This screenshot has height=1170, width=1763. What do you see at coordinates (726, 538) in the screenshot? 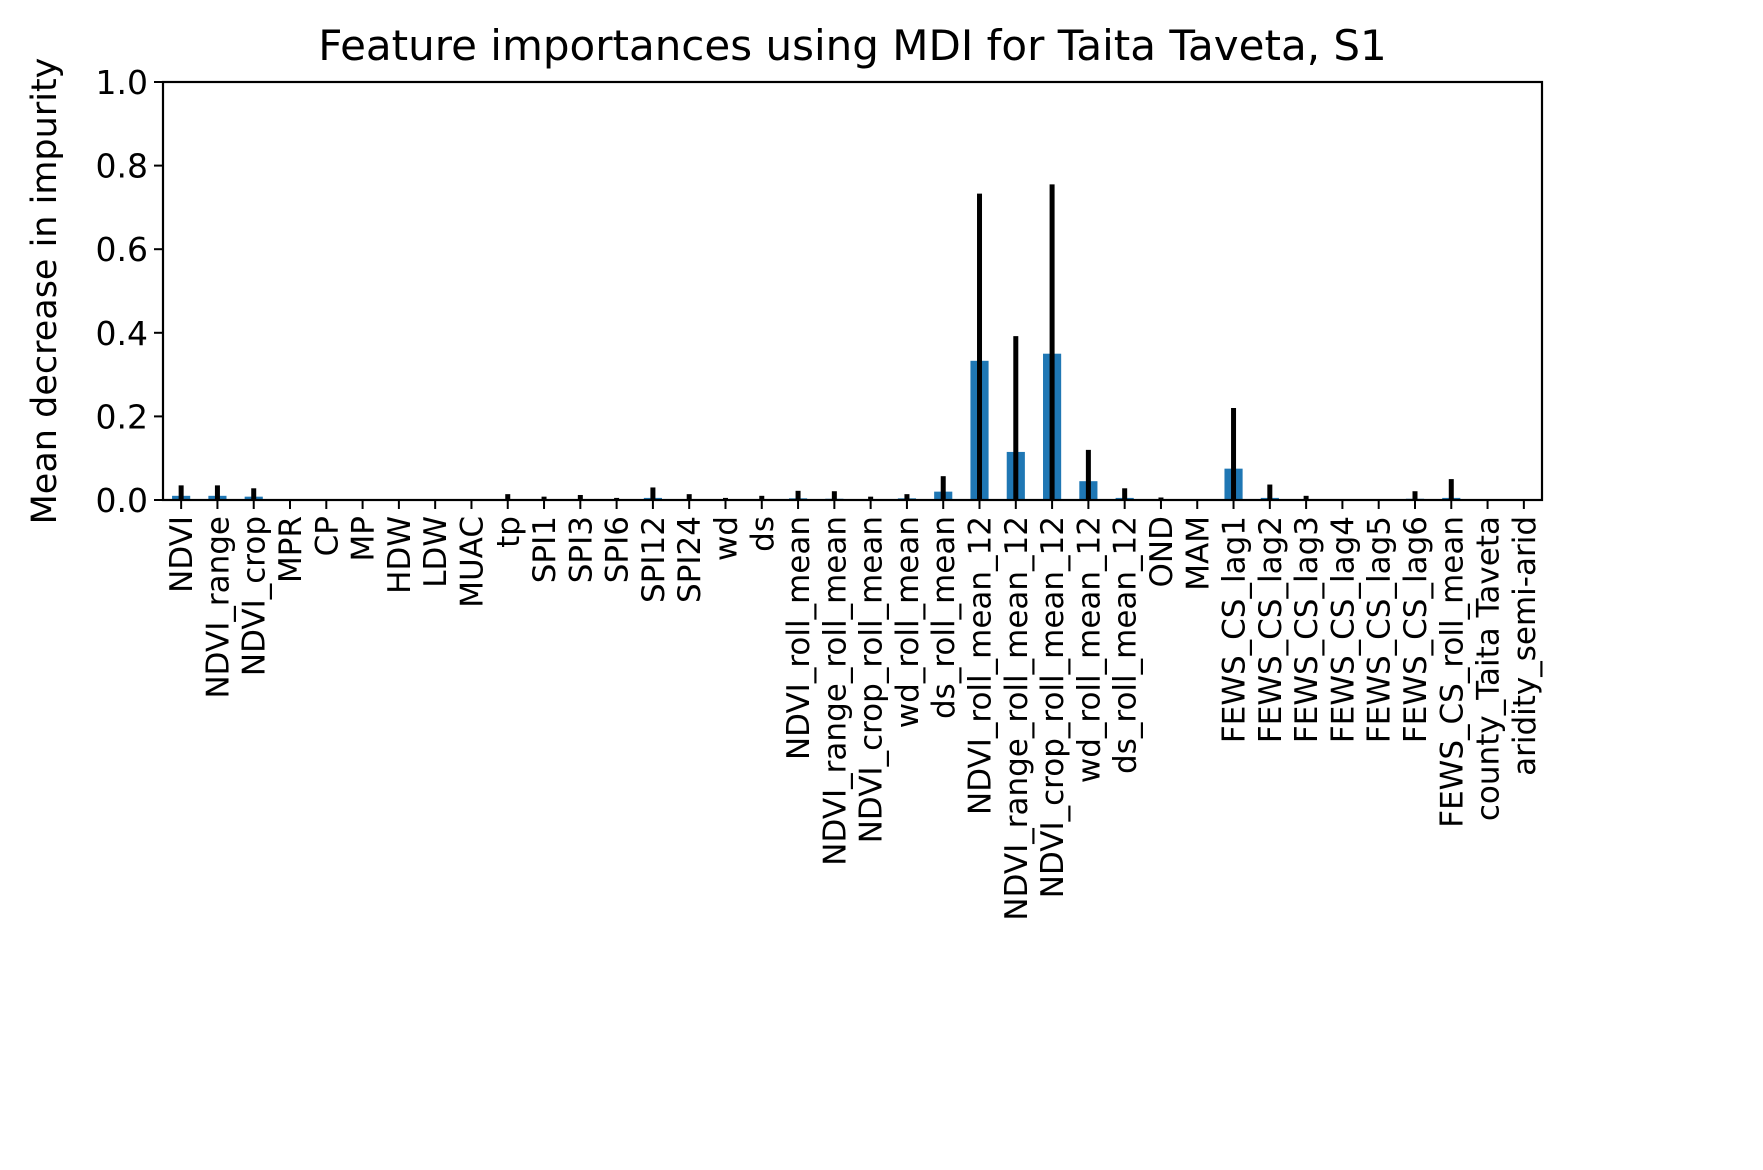
I see `x-tick-label: wd` at bounding box center [726, 538].